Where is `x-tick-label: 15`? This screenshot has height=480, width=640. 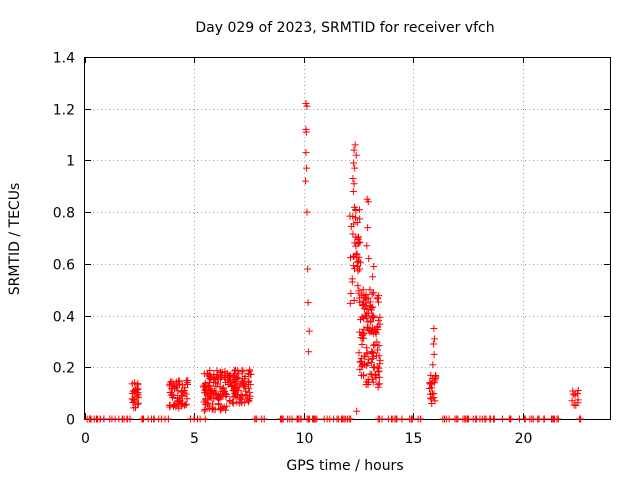 x-tick-label: 15 is located at coordinates (414, 439).